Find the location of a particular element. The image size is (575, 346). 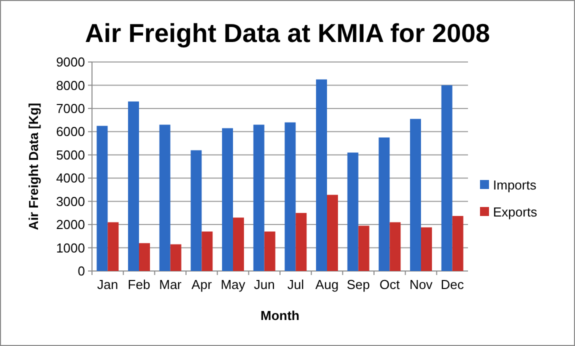

y-tick-label: 4000 is located at coordinates (70, 178).